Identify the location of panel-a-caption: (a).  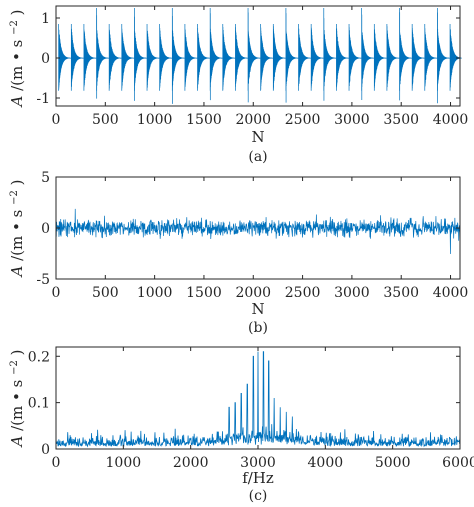
(257, 157).